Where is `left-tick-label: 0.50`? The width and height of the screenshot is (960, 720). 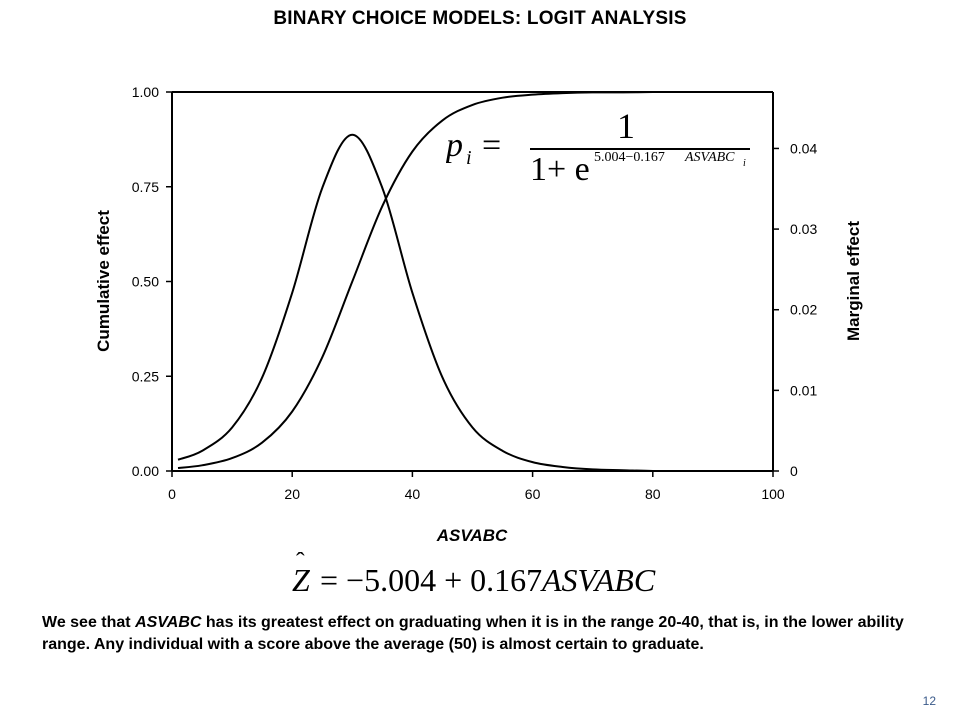
left-tick-label: 0.50 is located at coordinates (145, 282).